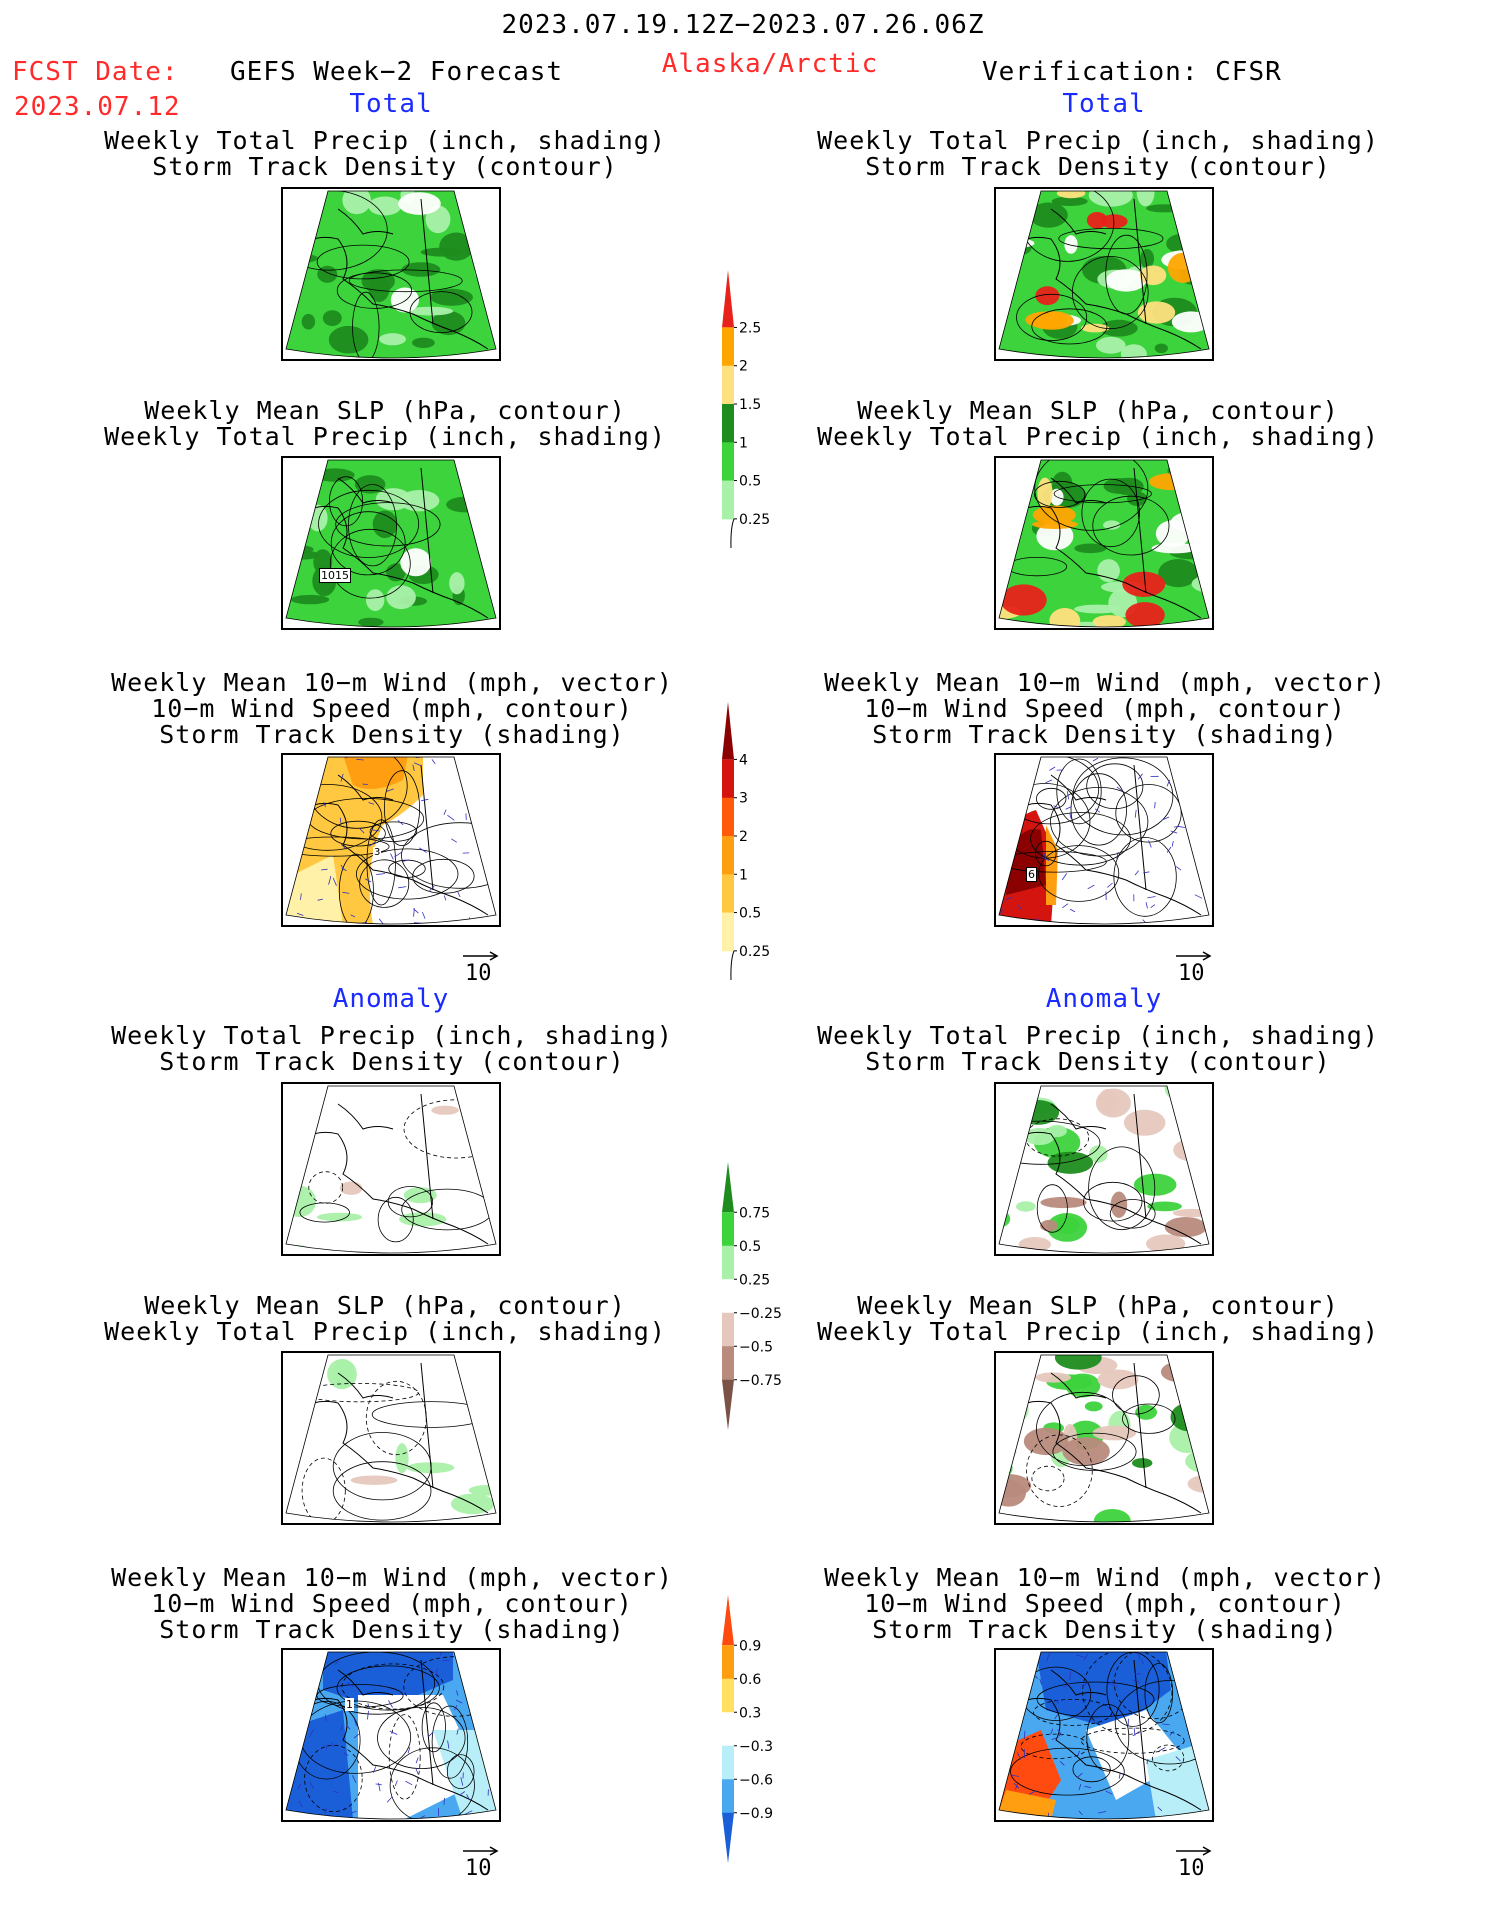 This screenshot has height=1925, width=1487. What do you see at coordinates (756, 1814) in the screenshot?
I see `colorbar-label: −0.9` at bounding box center [756, 1814].